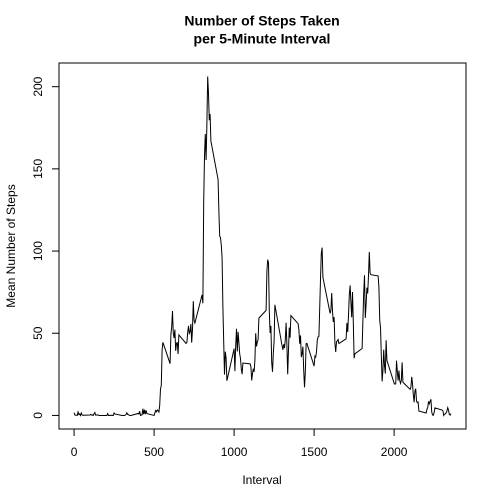 Image resolution: width=504 pixels, height=504 pixels. Describe the element at coordinates (11, 245) in the screenshot. I see `y-axis-label: Mean Number of Steps` at that location.